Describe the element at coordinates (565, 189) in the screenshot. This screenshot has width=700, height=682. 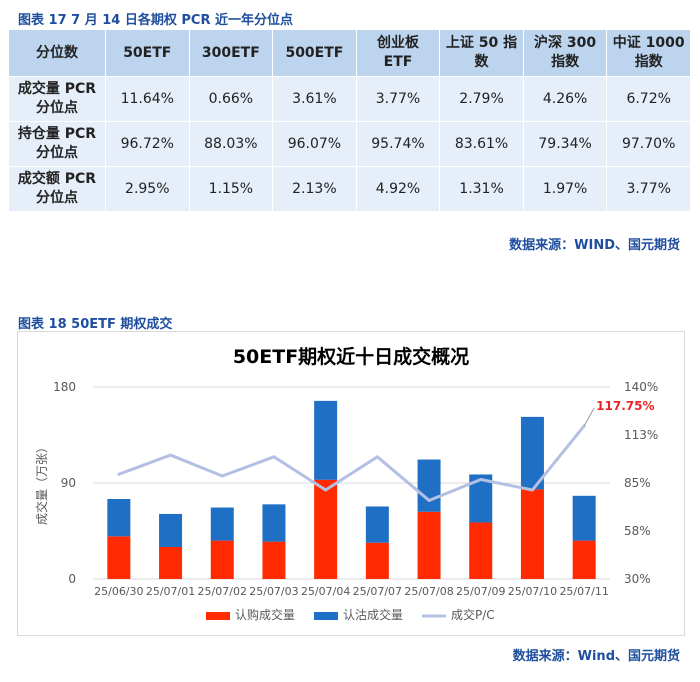
I see `table-cell: 1.97%` at that location.